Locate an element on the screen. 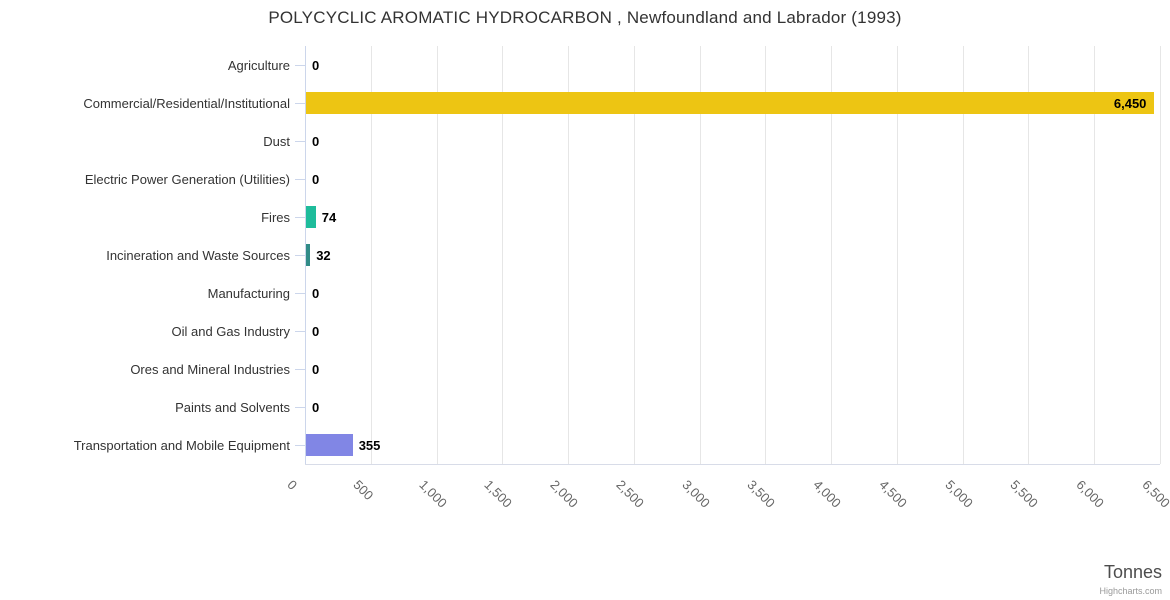 The height and width of the screenshot is (600, 1170). value-label: 6,450 is located at coordinates (1130, 103).